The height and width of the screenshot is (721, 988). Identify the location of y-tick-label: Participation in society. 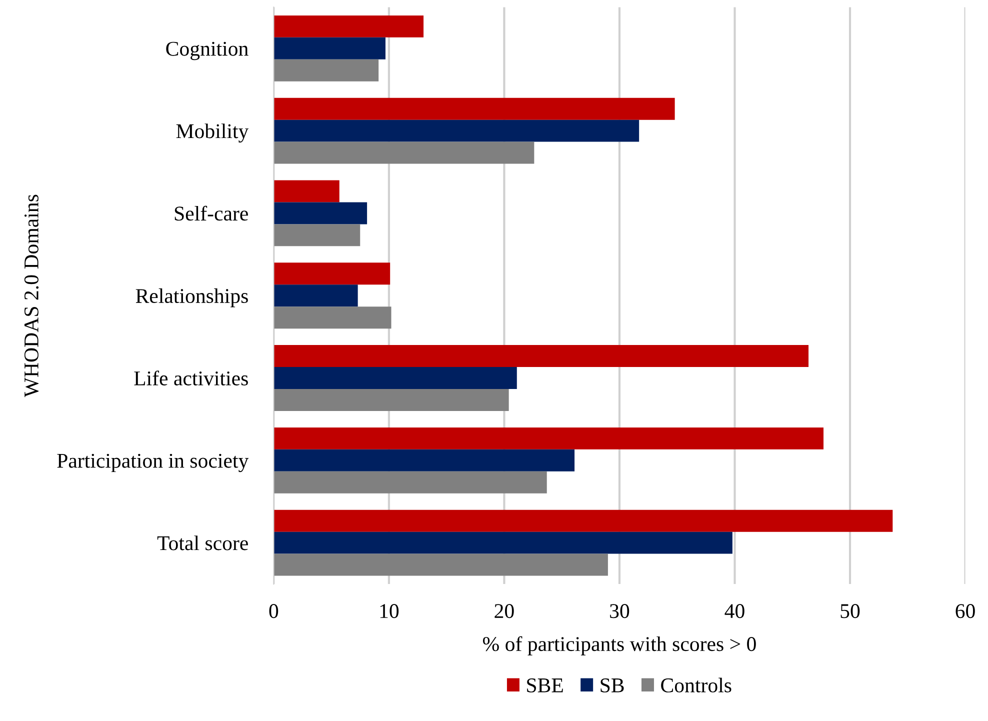
(153, 463).